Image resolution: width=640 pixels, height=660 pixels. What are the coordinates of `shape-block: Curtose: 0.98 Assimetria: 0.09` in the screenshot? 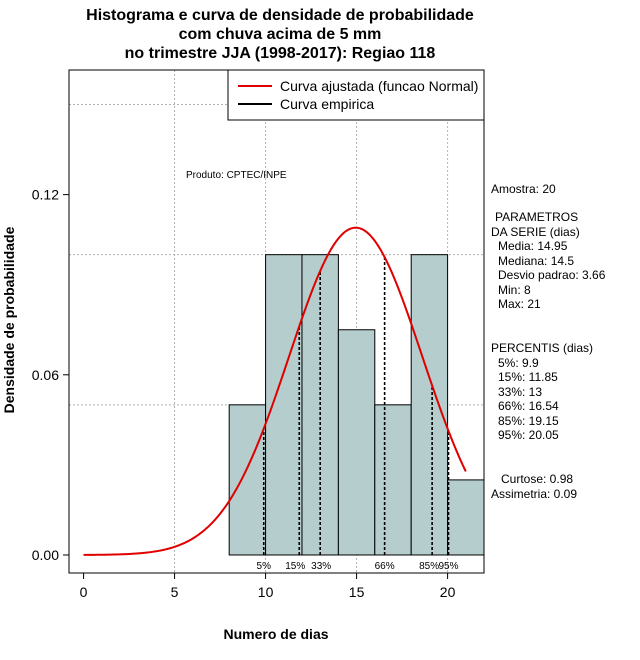 It's located at (534, 486).